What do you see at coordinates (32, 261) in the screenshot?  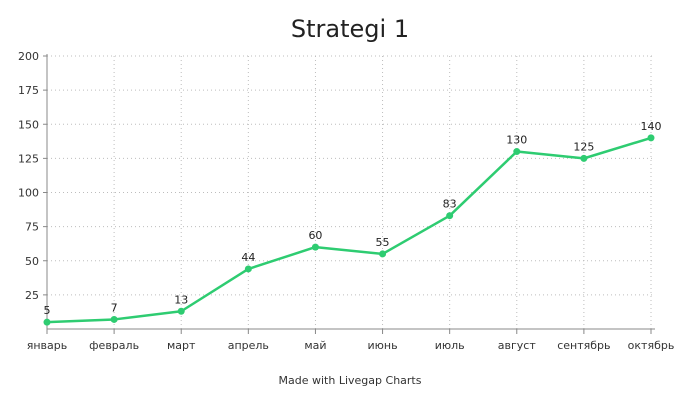 I see `y-tick-label: 50` at bounding box center [32, 261].